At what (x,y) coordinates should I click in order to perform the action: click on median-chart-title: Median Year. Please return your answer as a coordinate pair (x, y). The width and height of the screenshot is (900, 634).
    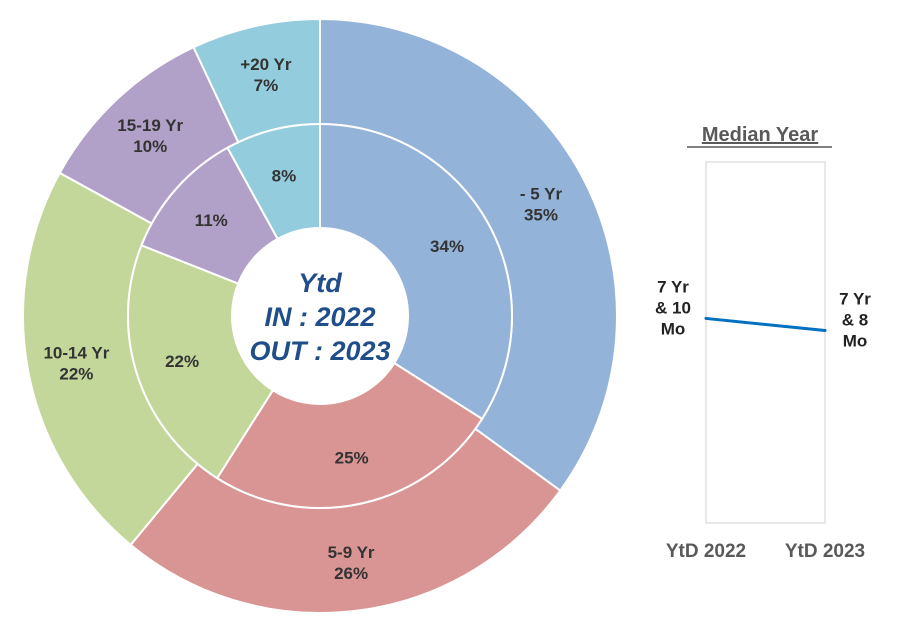
    Looking at the image, I should click on (760, 135).